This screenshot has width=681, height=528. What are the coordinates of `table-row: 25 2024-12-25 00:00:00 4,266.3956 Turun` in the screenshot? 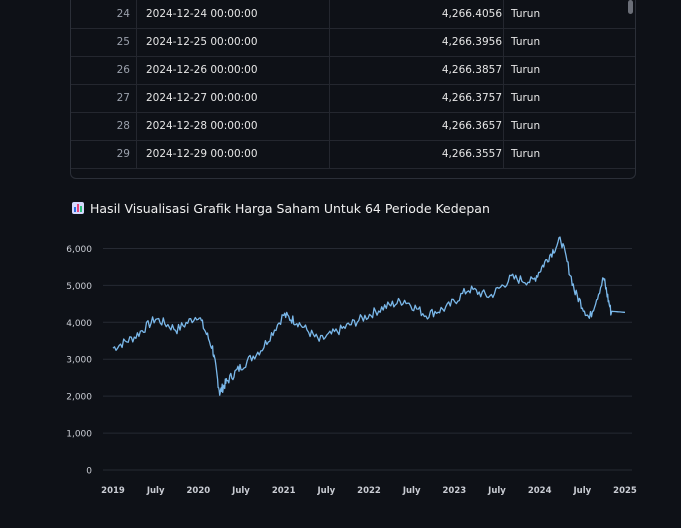 It's located at (353, 42).